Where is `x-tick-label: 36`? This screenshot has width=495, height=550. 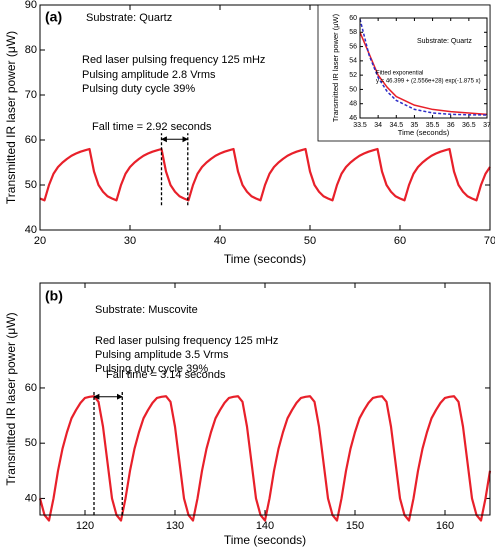
x-tick-label: 36 is located at coordinates (451, 125).